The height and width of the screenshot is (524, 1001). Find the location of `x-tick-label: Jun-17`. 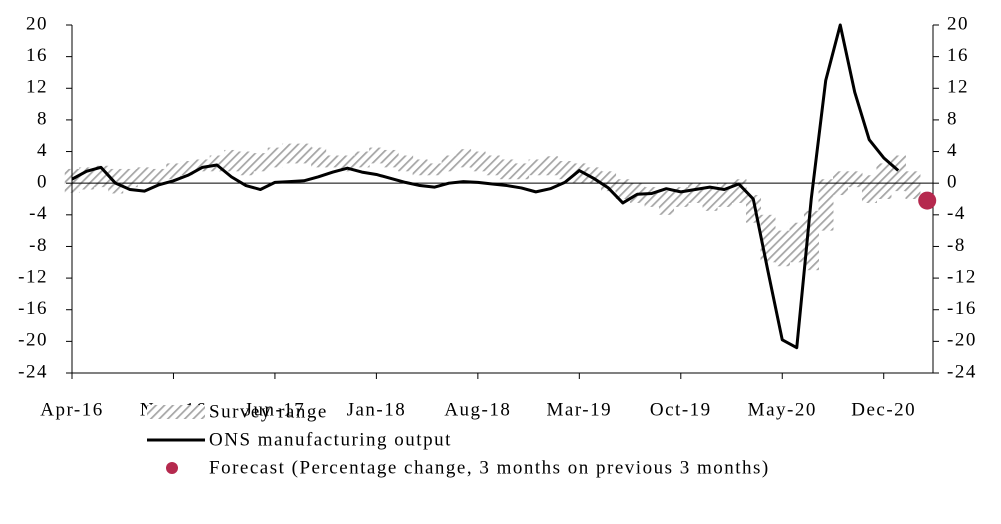

x-tick-label: Jun-17 is located at coordinates (275, 409).